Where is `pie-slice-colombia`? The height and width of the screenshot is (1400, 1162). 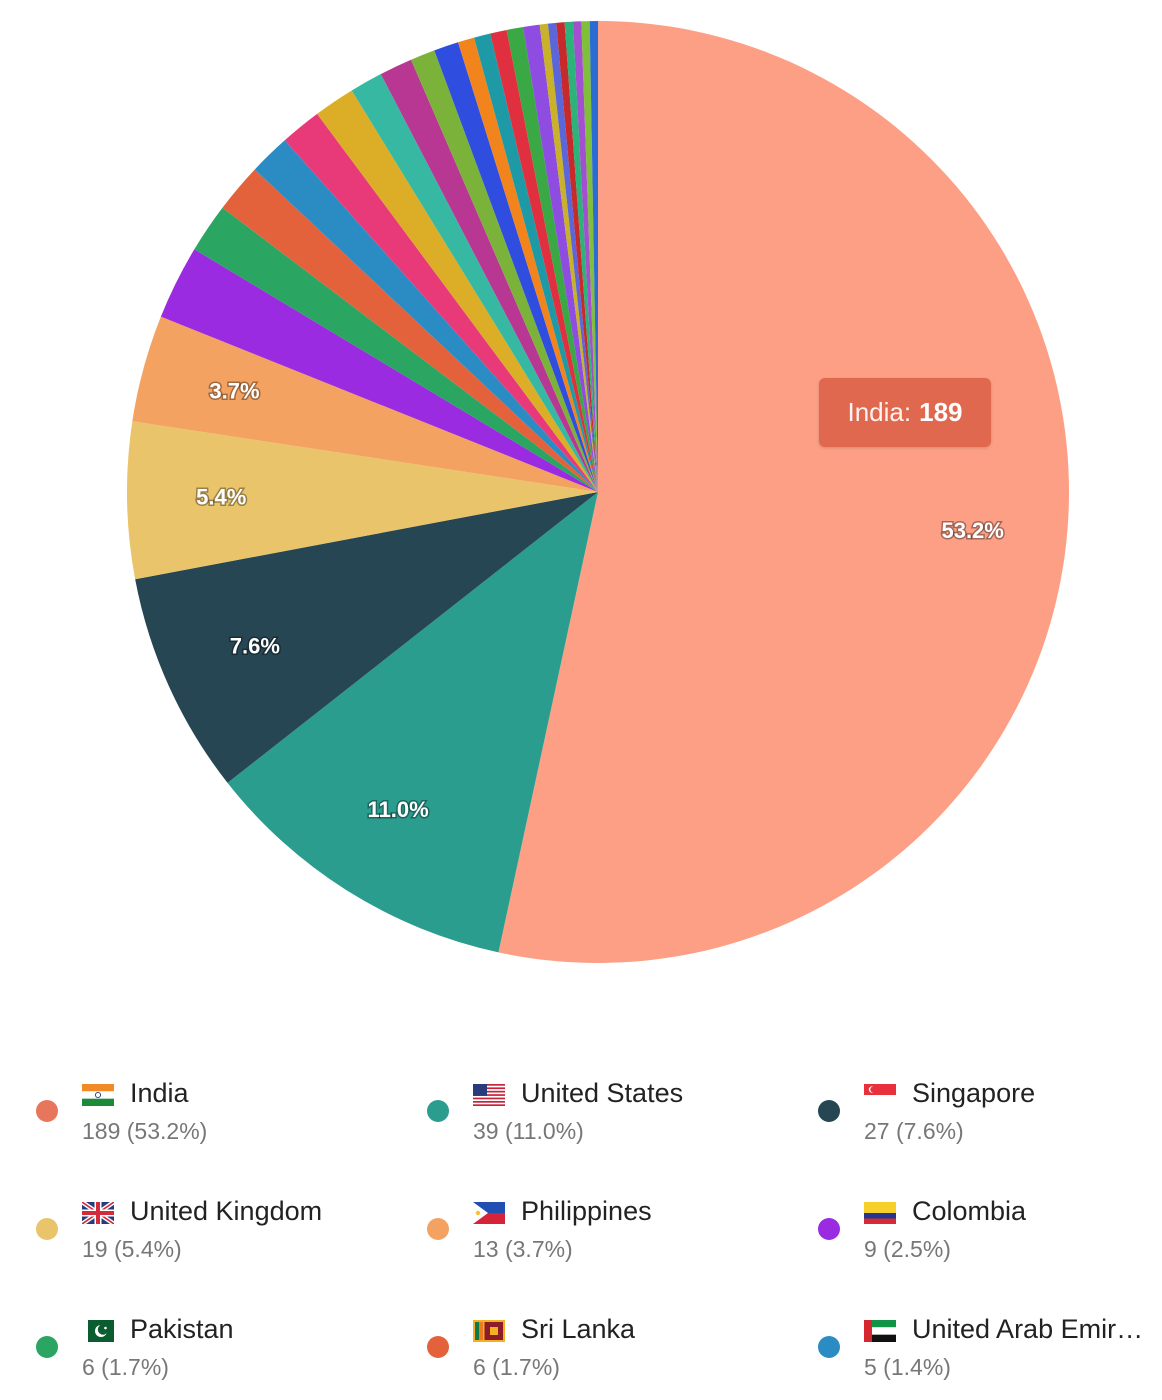
pie-slice-colombia is located at coordinates (379, 370).